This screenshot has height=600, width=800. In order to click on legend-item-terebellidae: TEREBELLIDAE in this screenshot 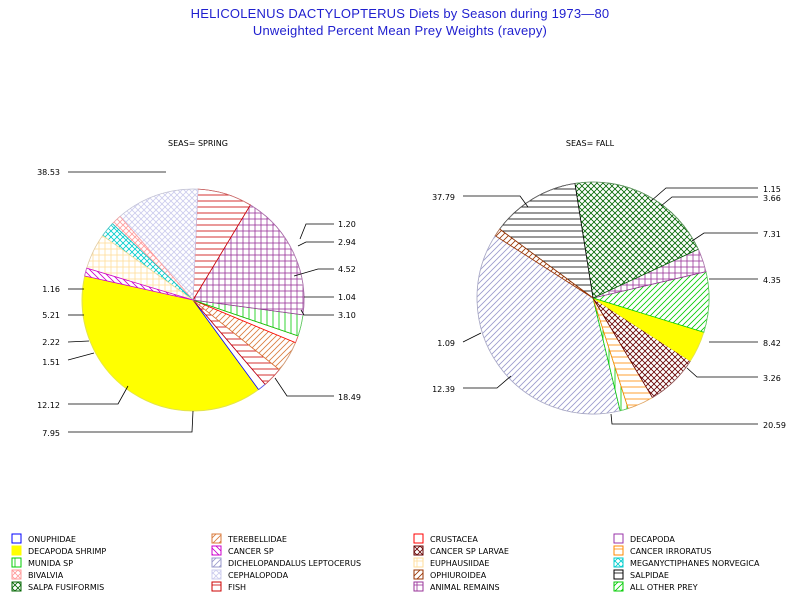, I will do `click(249, 538)`.